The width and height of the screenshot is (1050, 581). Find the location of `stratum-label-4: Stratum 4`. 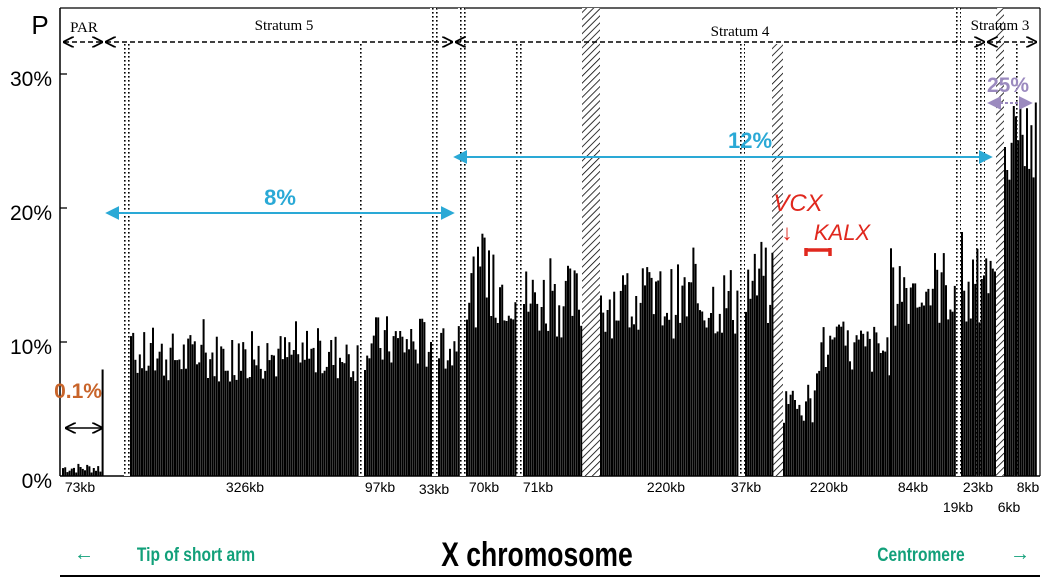

stratum-label-4: Stratum 4 is located at coordinates (740, 32).